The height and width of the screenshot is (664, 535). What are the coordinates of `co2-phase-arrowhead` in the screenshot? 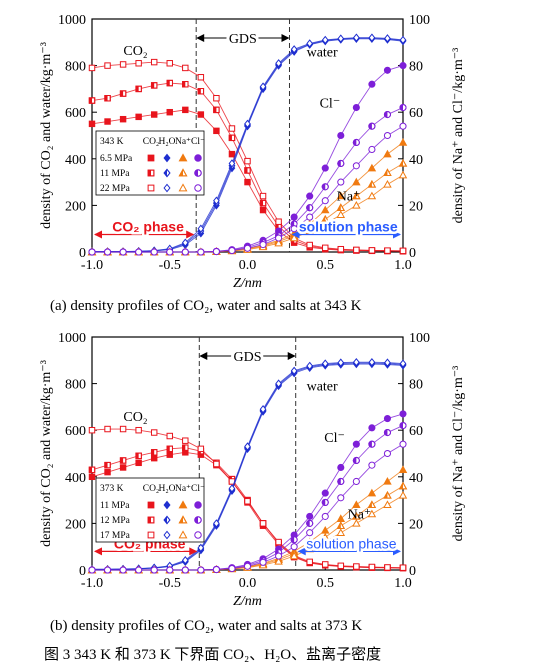 It's located at (98, 551).